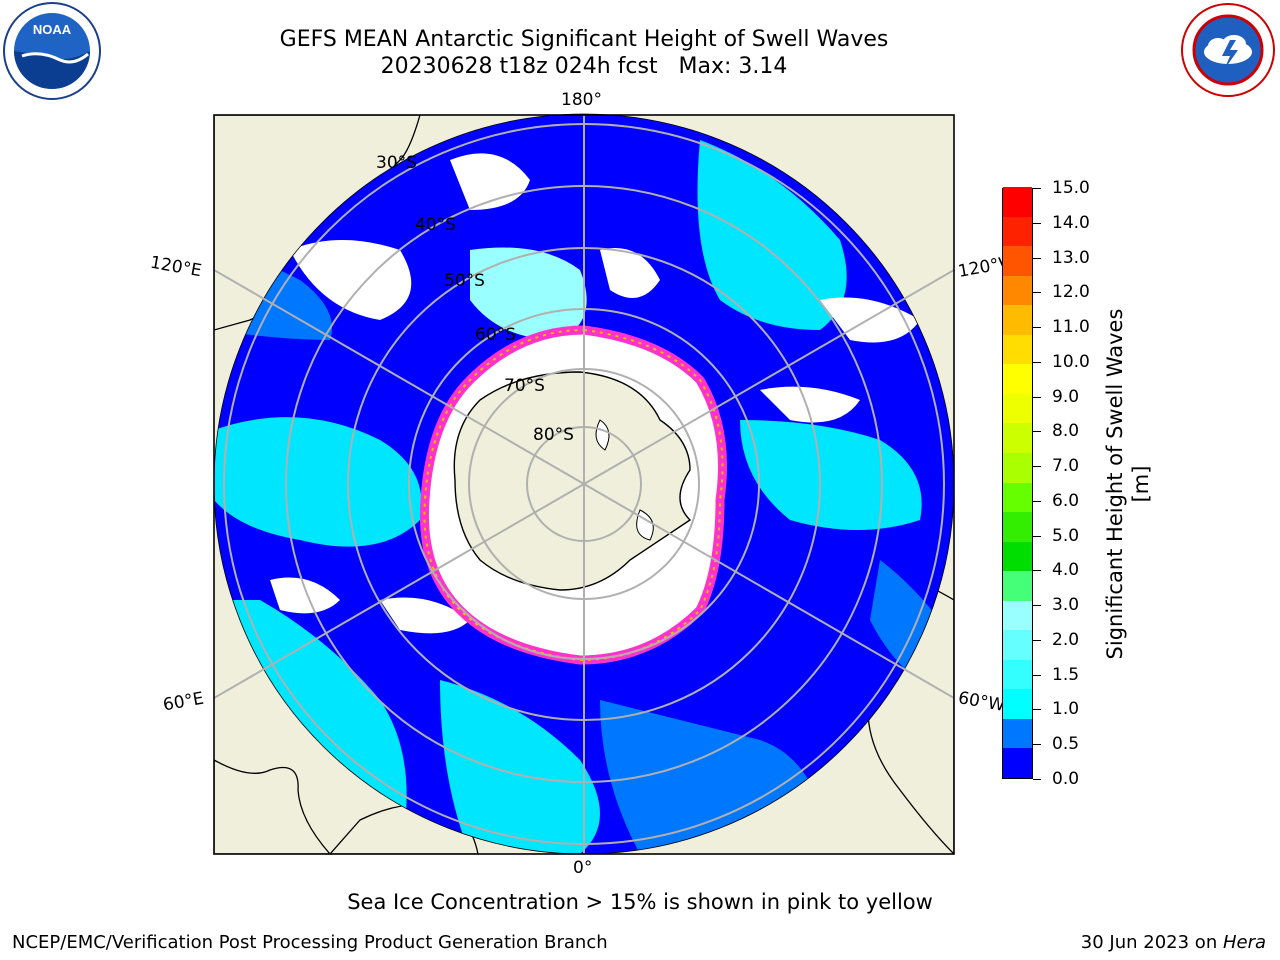 The width and height of the screenshot is (1280, 960). What do you see at coordinates (1066, 674) in the screenshot?
I see `colorbar-tick-label: 1.5` at bounding box center [1066, 674].